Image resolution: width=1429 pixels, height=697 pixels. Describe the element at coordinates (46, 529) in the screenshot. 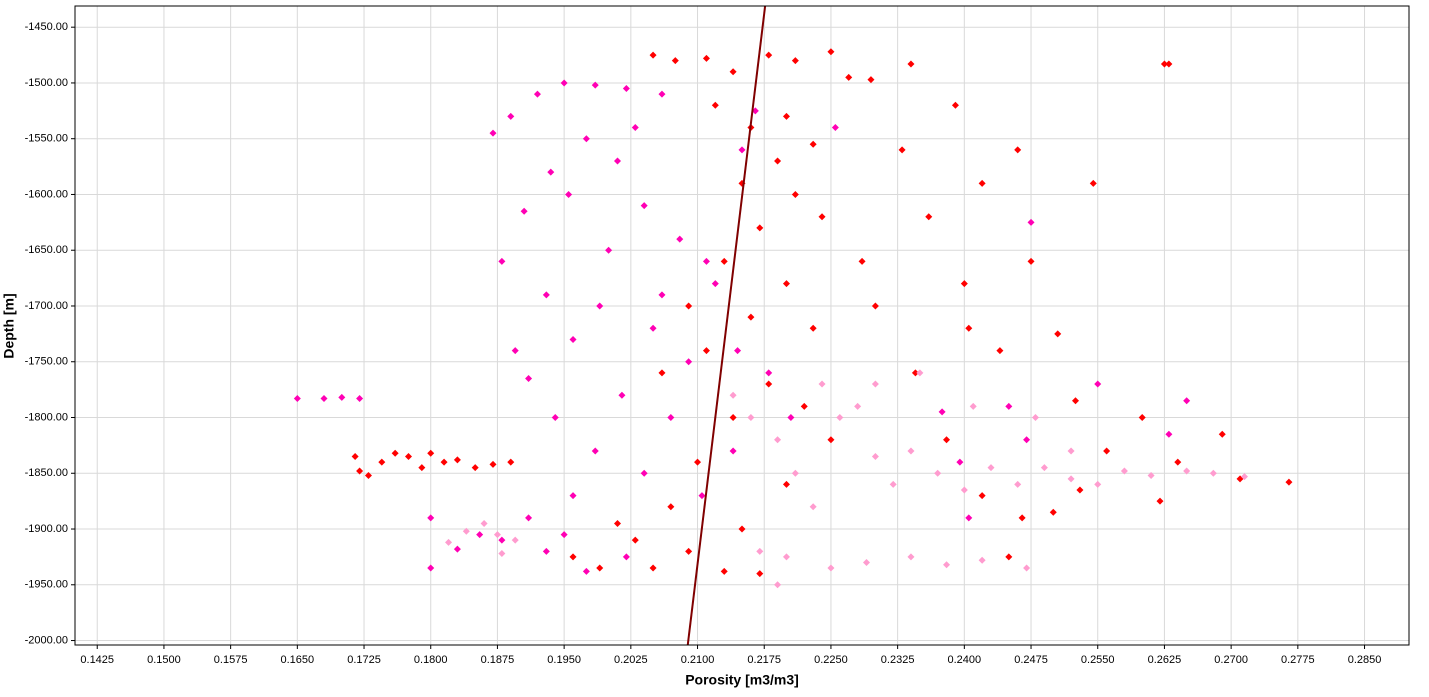

I see `y-tick-label: -1900.00` at that location.